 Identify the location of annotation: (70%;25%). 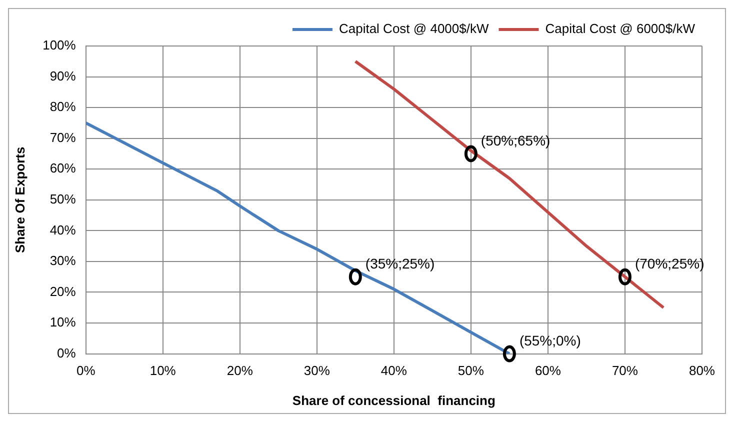
(669, 264).